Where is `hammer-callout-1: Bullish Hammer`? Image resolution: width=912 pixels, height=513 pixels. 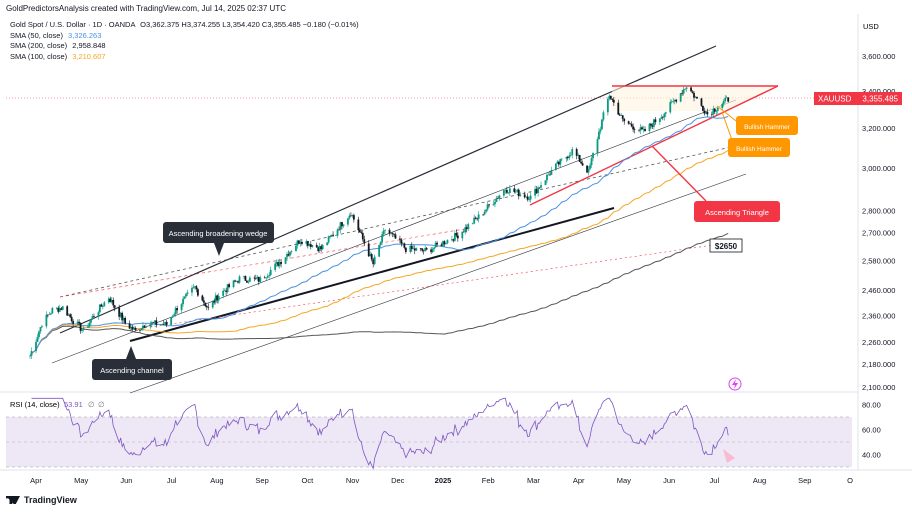
hammer-callout-1: Bullish Hammer is located at coordinates (757, 120).